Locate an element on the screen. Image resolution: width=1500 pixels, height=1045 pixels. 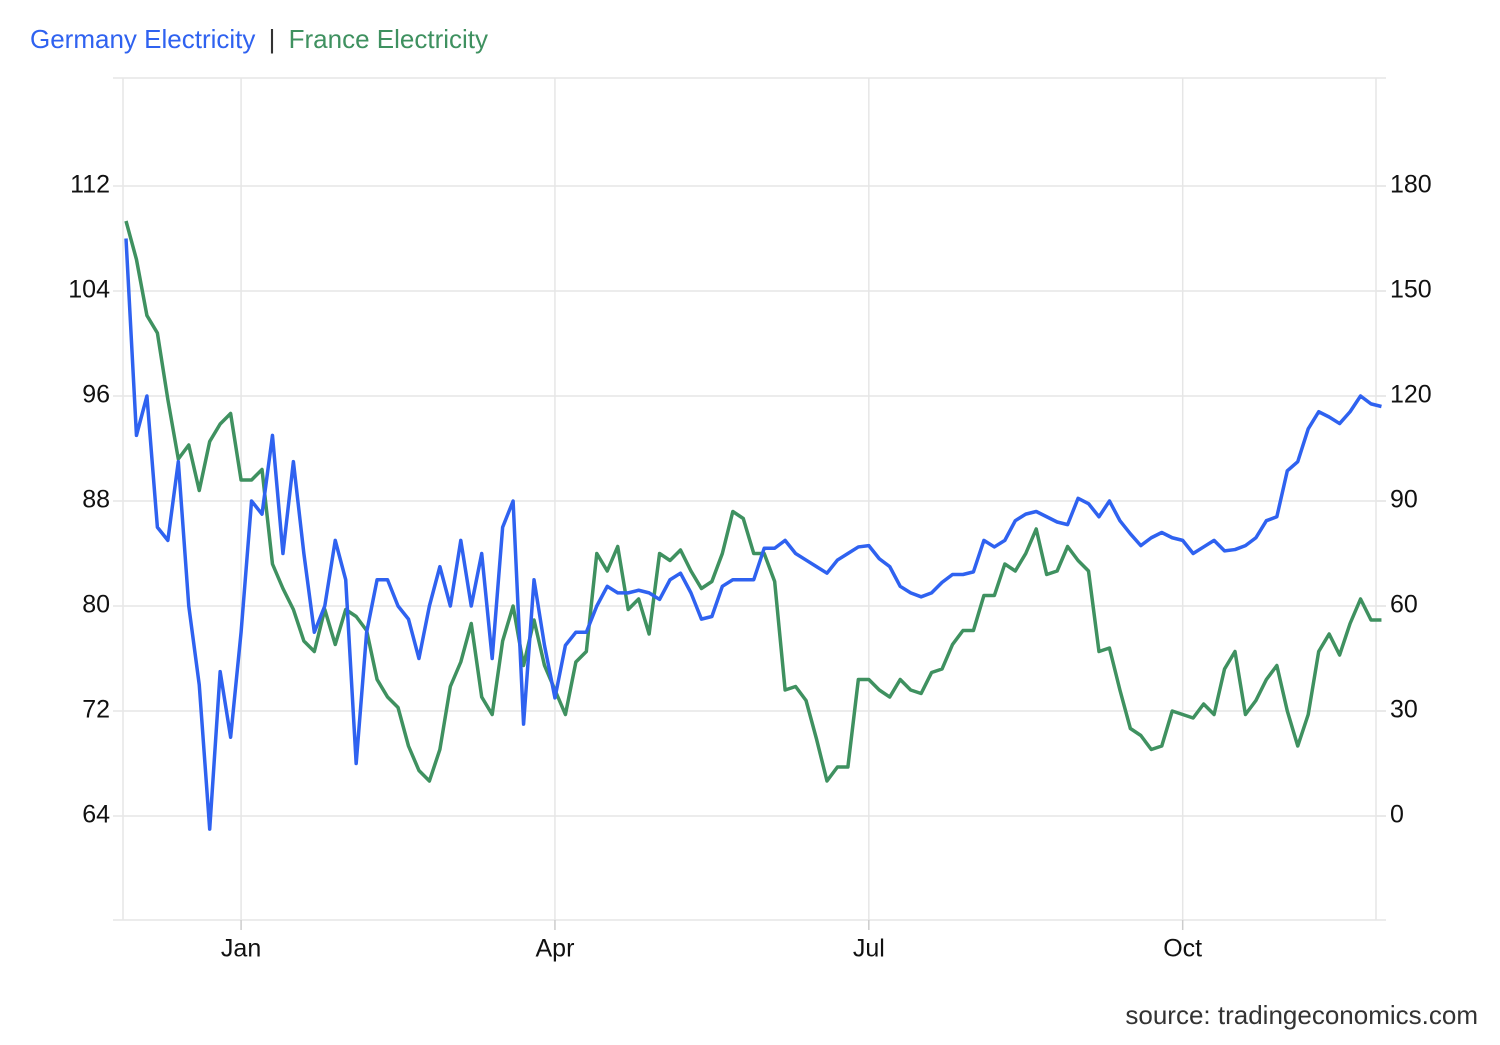
y2-tick-label: 60 is located at coordinates (1404, 605).